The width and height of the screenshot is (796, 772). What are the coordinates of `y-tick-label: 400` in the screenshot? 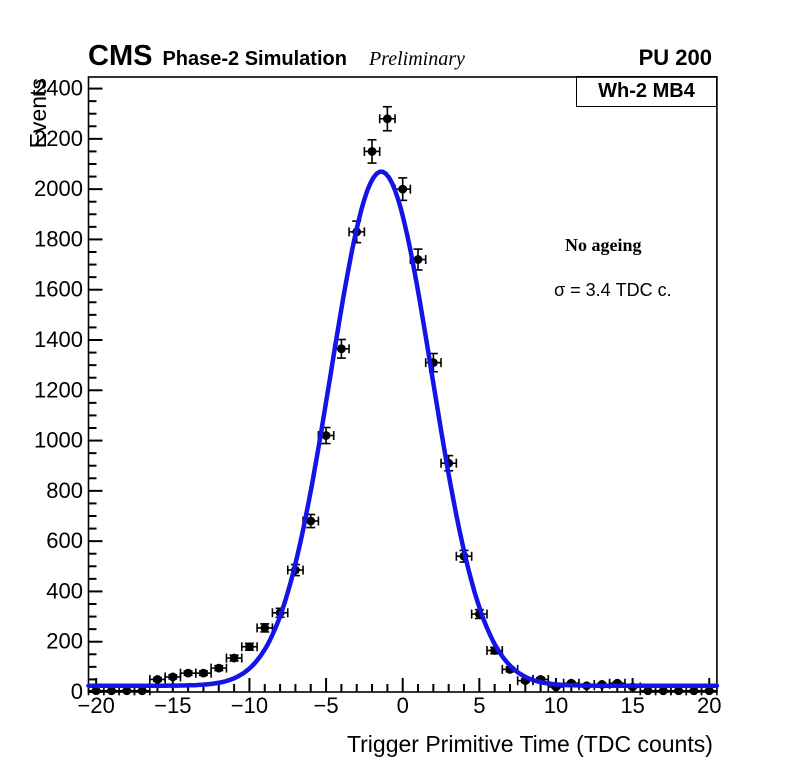 It's located at (64, 590).